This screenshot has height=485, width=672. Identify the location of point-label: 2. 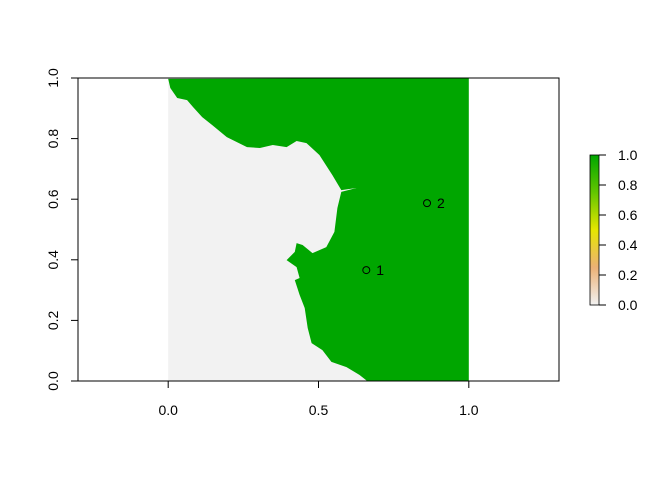
(441, 203).